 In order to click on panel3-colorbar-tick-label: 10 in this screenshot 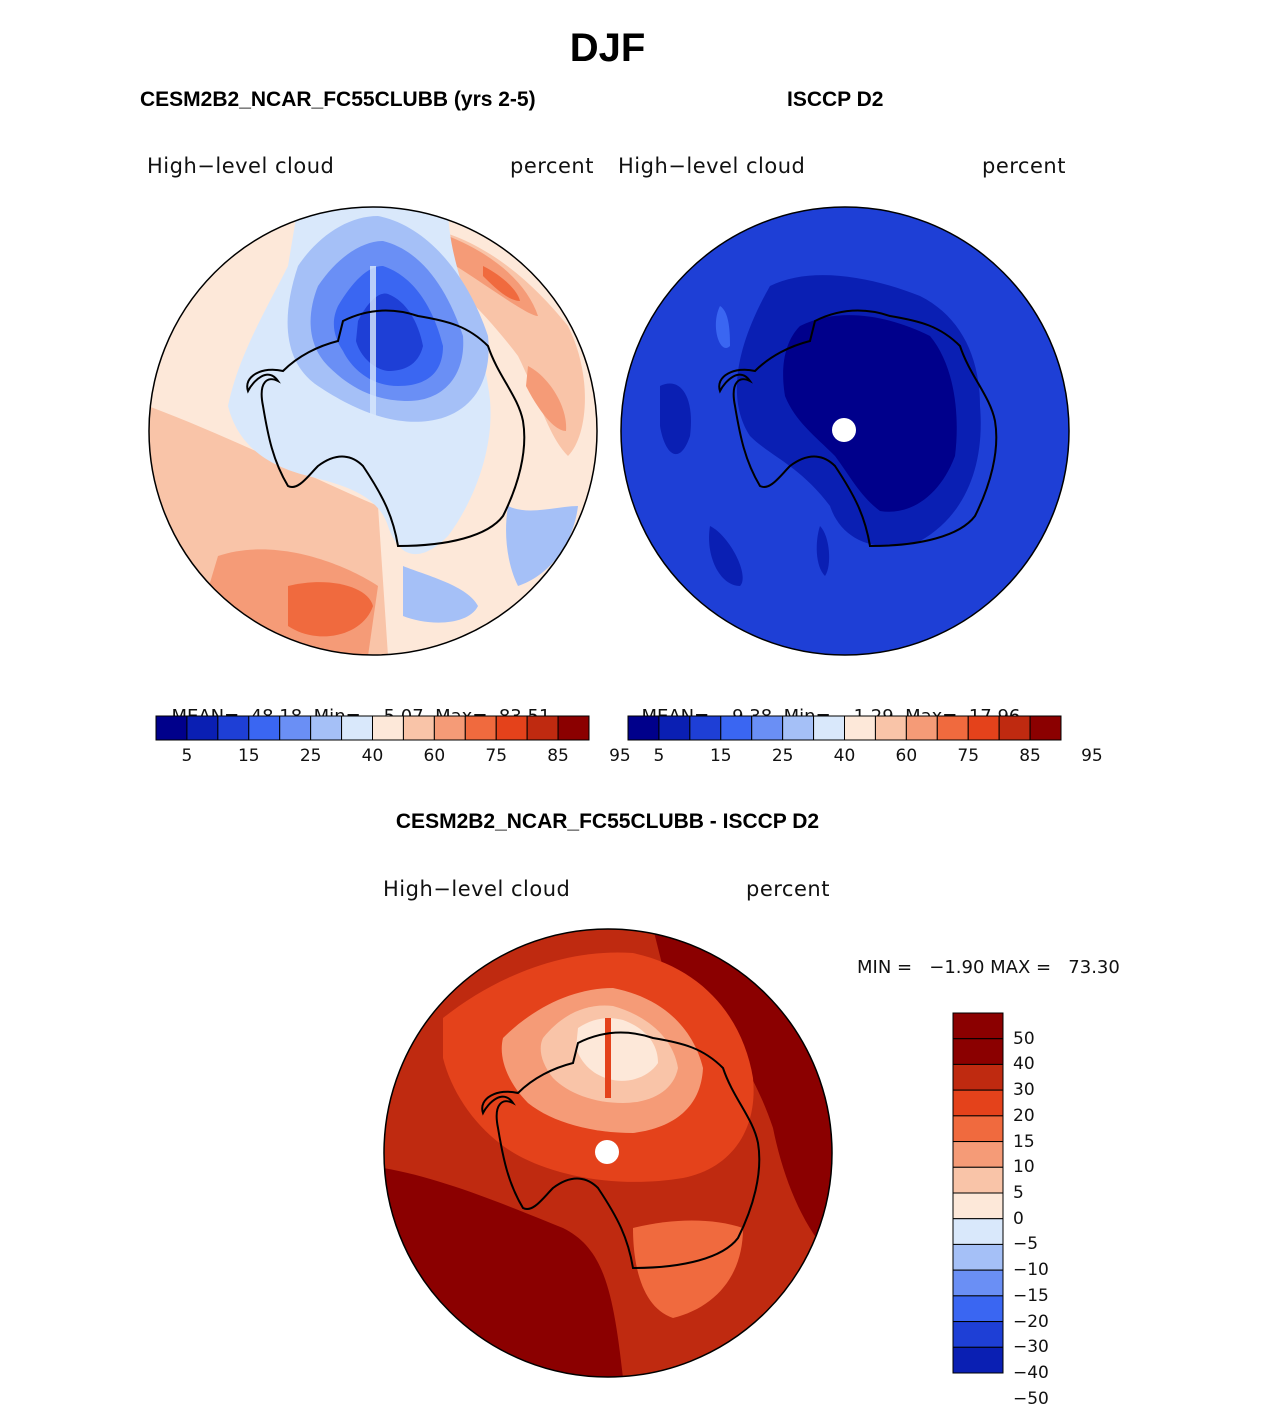, I will do `click(1024, 1167)`.